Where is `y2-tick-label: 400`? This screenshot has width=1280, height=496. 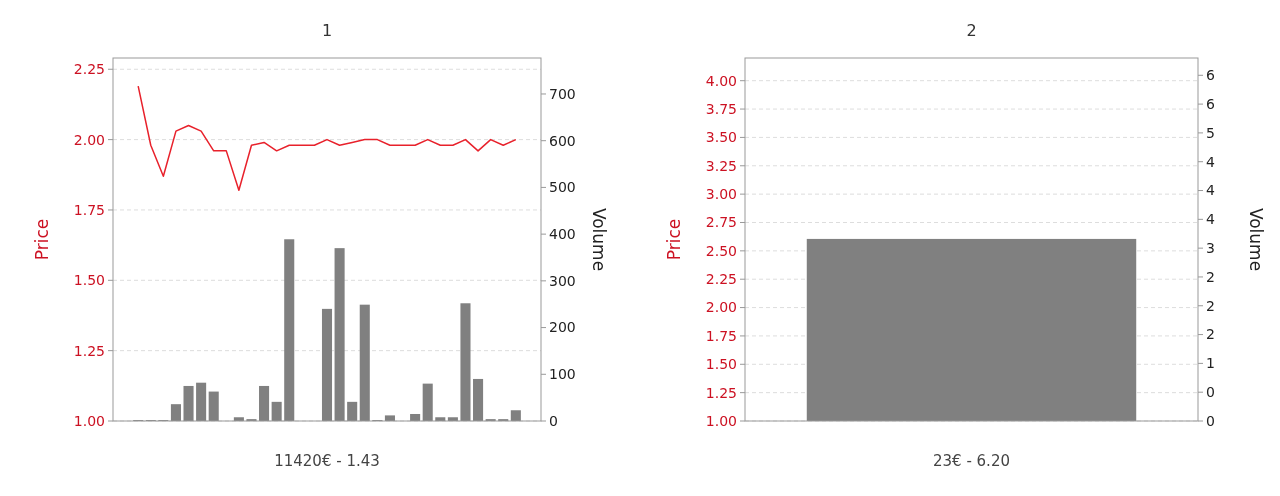 y2-tick-label: 400 is located at coordinates (562, 234).